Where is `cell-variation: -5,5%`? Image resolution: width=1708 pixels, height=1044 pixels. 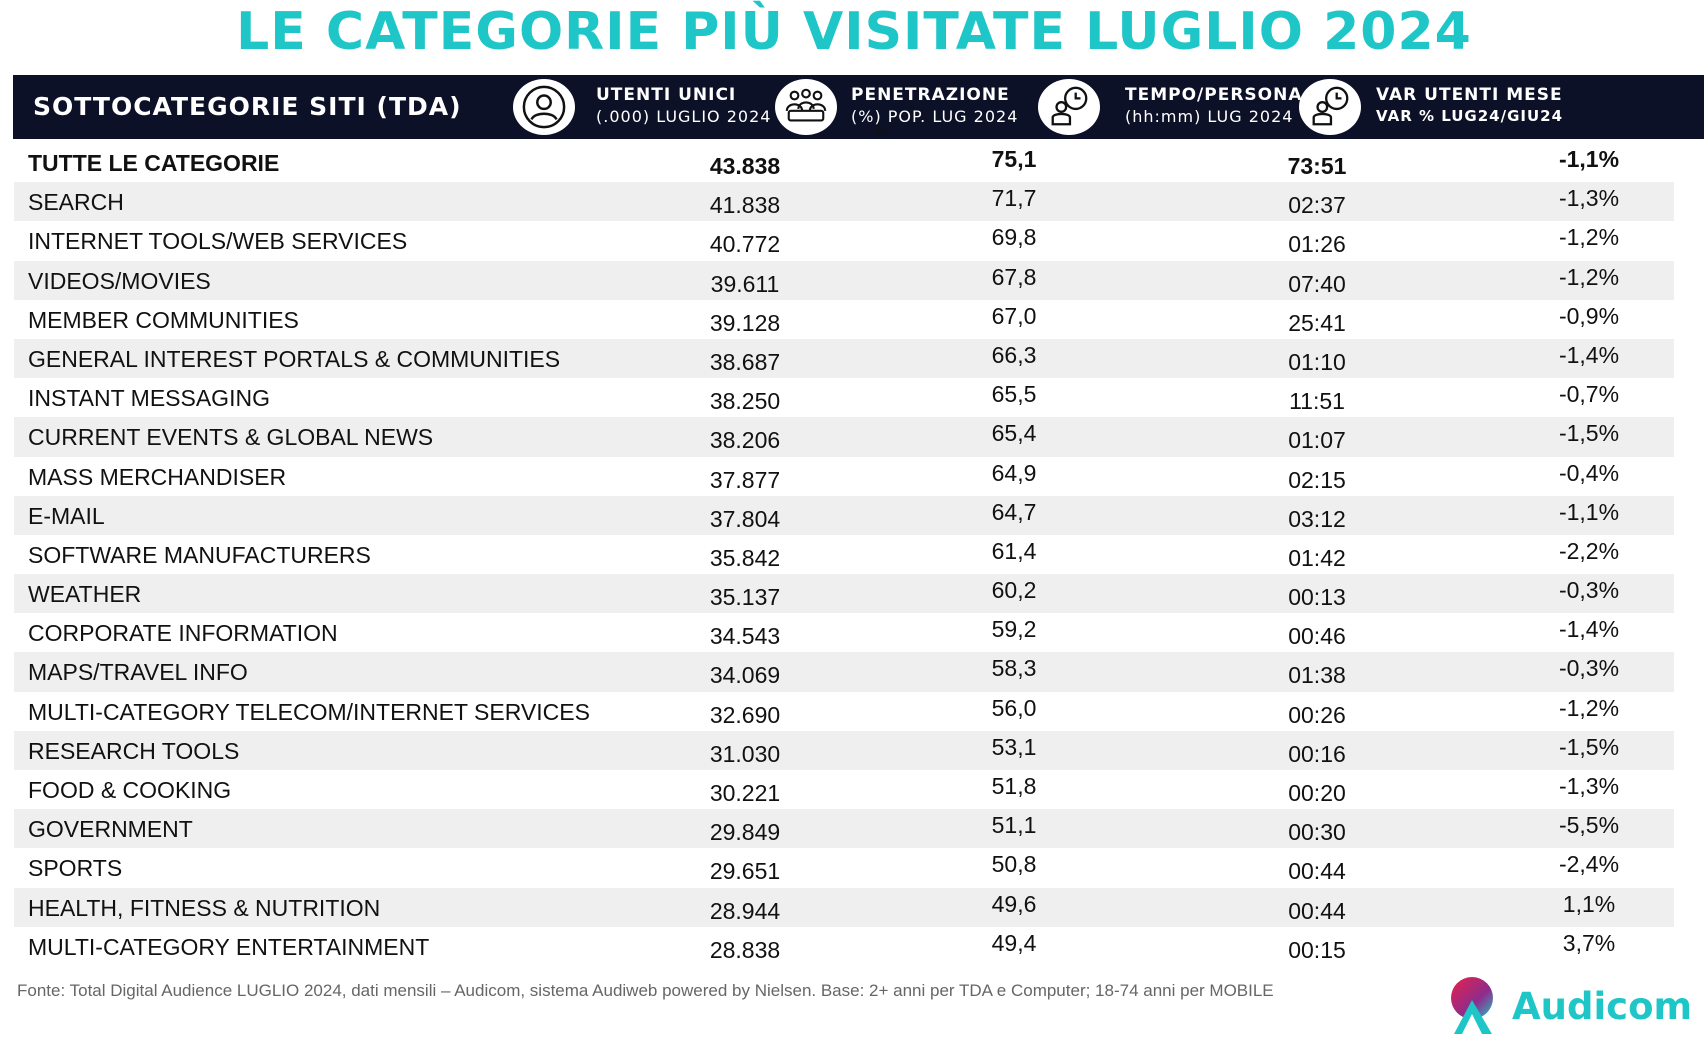 cell-variation: -5,5% is located at coordinates (1589, 825).